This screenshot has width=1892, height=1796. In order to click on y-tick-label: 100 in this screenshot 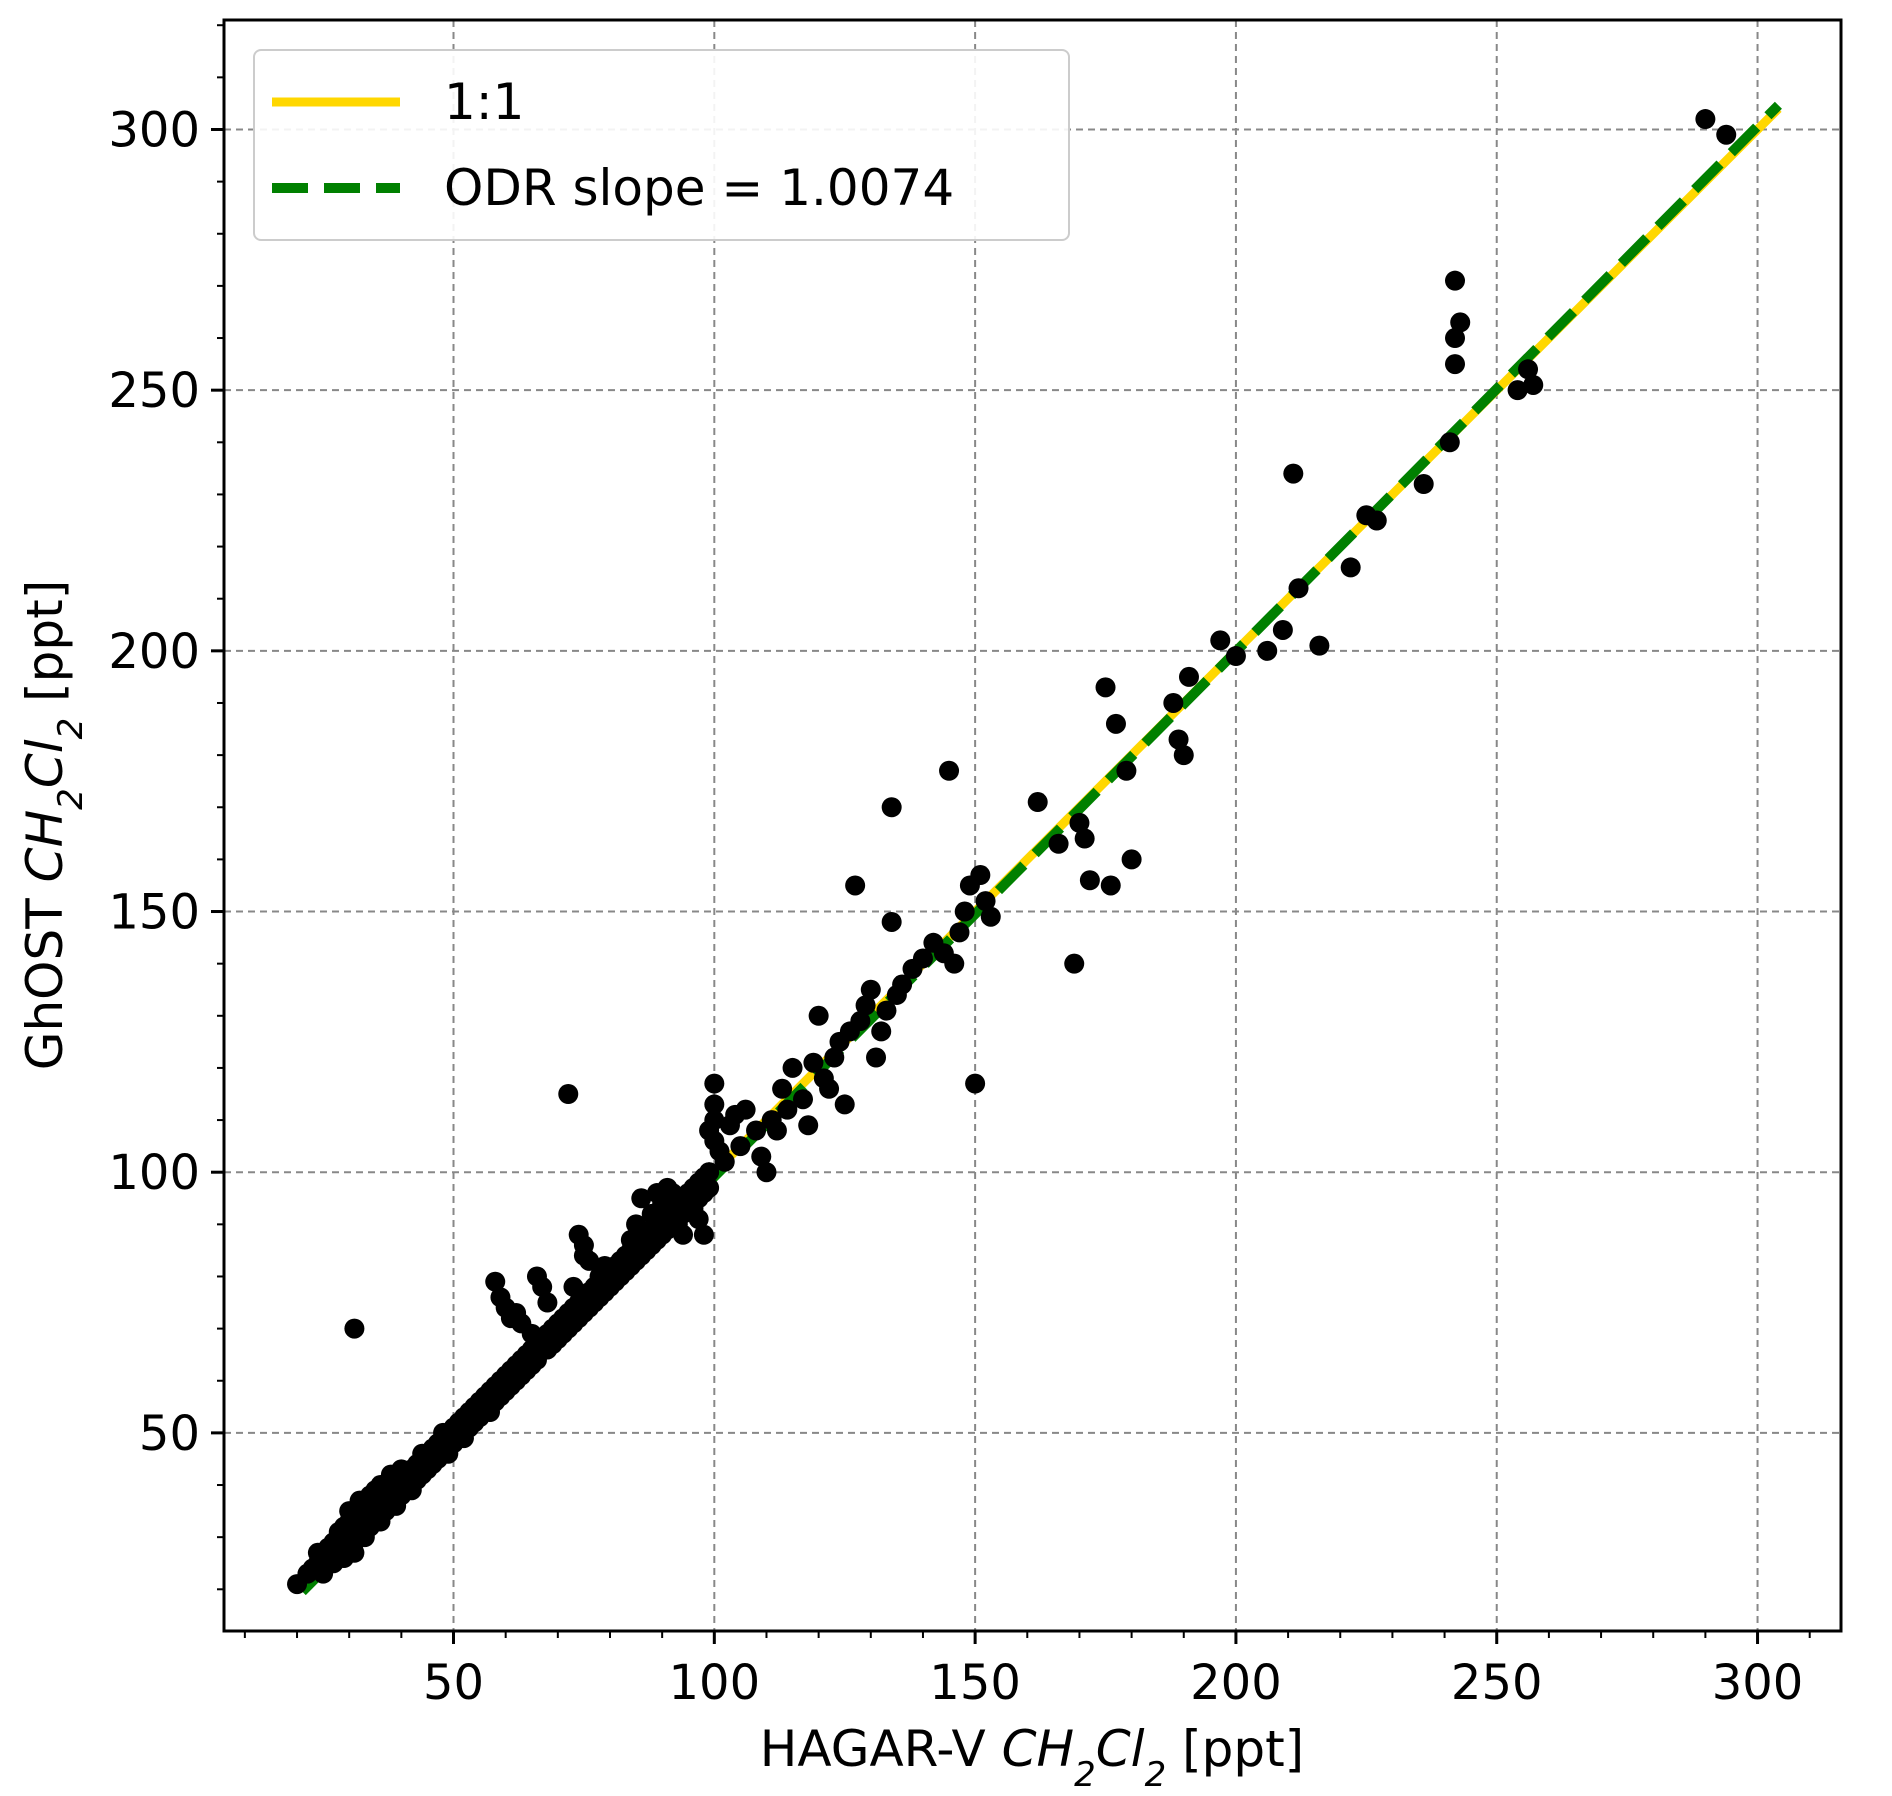, I will do `click(154, 1173)`.